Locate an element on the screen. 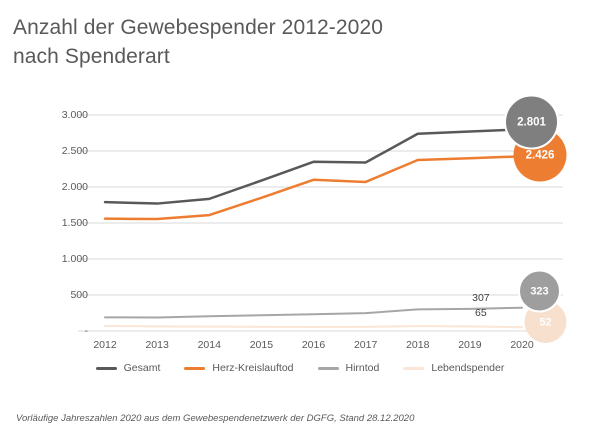 Image resolution: width=600 pixels, height=438 pixels. legend-label-herz-kreislauftod: Herz-Kreislauftod is located at coordinates (253, 368).